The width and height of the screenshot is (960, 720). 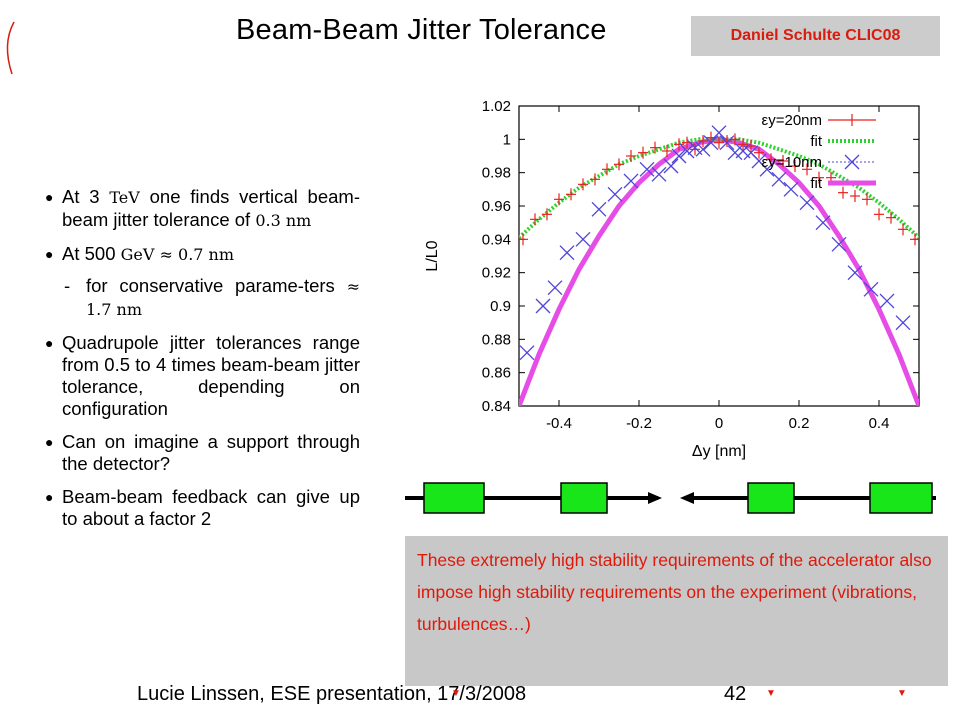 I want to click on y-axis-label: L/L0, so click(x=432, y=255).